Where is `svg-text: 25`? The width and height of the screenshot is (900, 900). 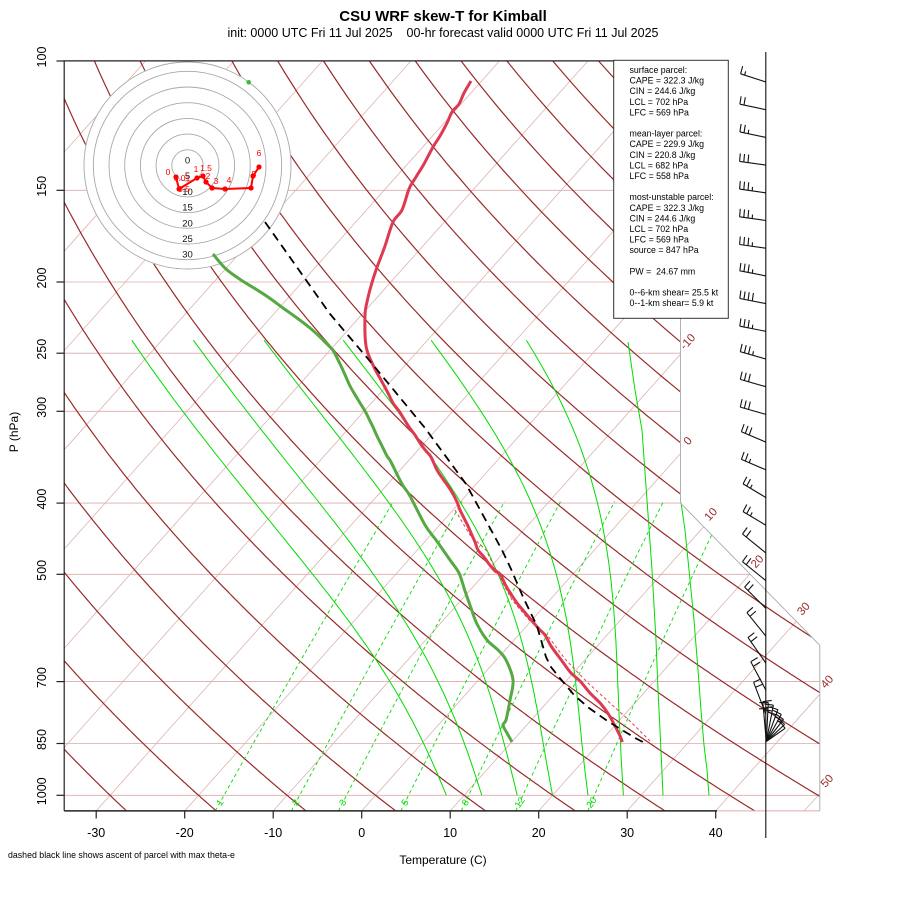 svg-text: 25 is located at coordinates (187, 239).